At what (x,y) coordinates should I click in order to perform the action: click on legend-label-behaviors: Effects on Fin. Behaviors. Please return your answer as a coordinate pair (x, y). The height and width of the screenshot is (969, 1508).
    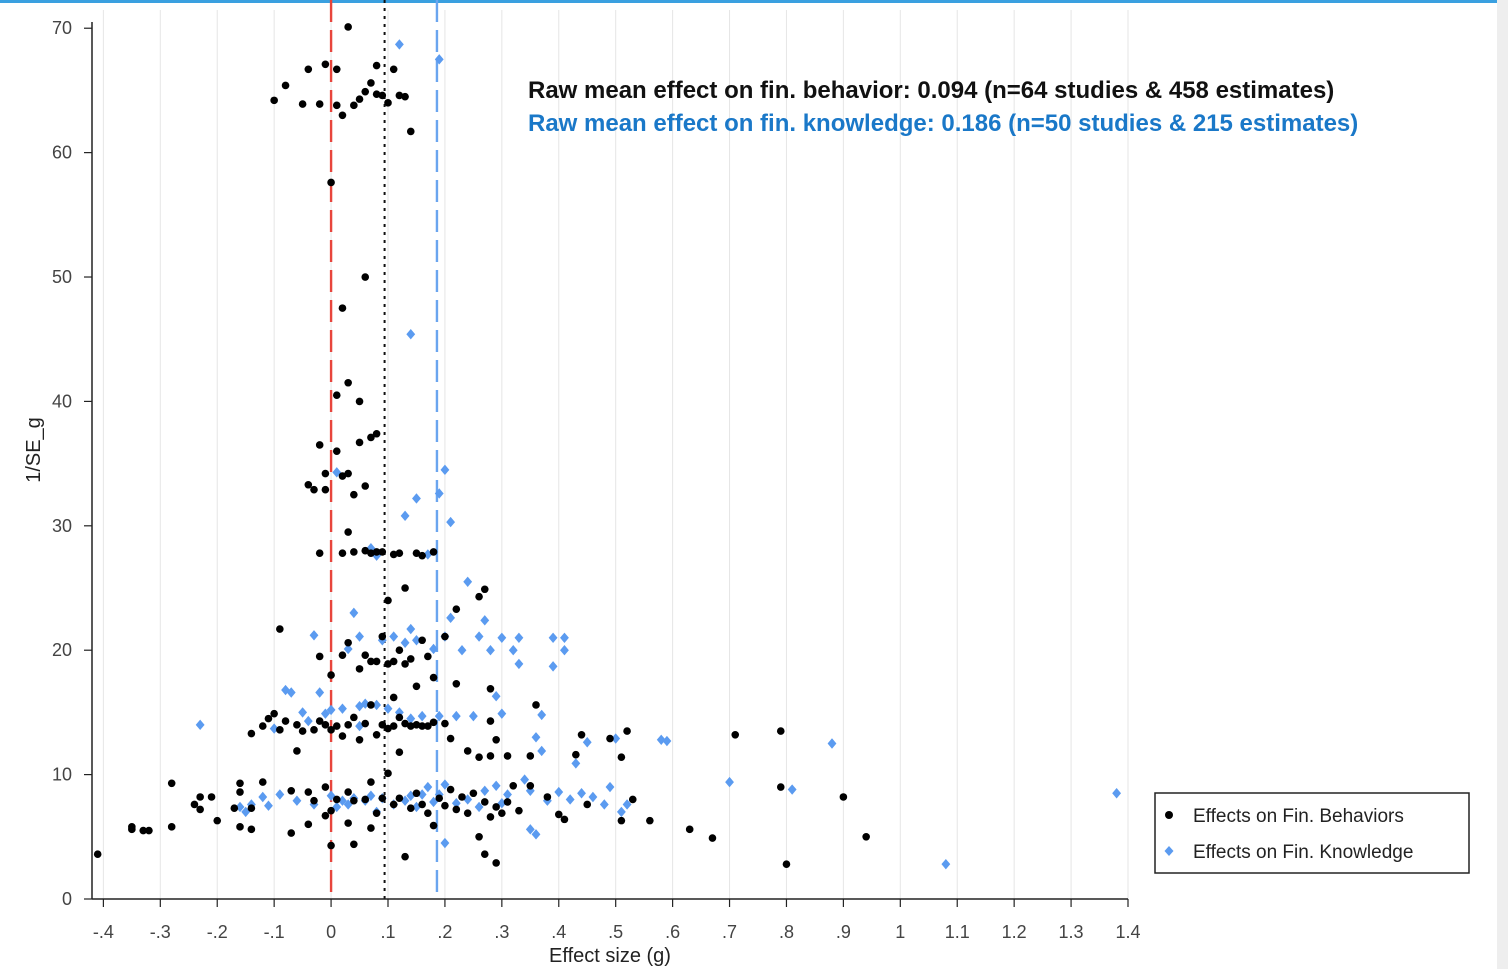
    Looking at the image, I should click on (1298, 816).